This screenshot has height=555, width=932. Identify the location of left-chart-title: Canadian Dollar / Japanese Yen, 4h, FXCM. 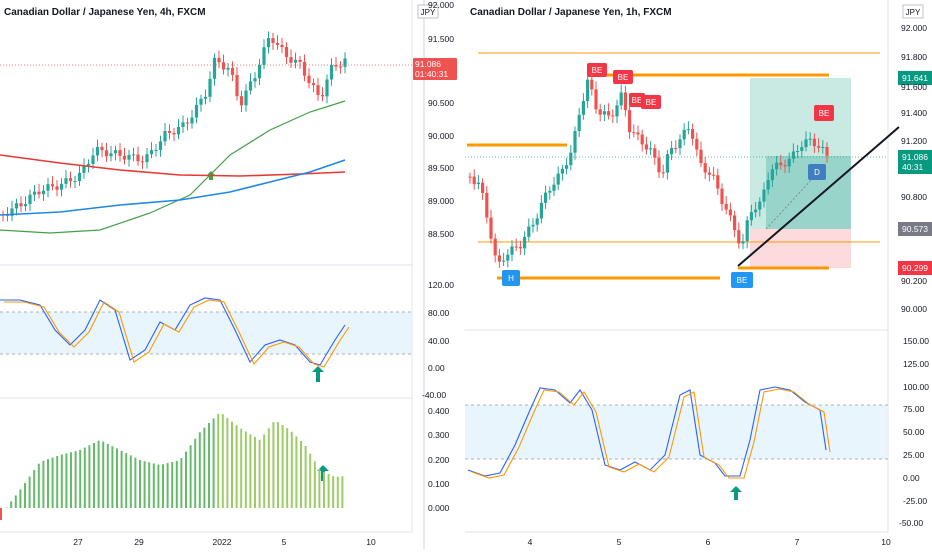
(105, 12).